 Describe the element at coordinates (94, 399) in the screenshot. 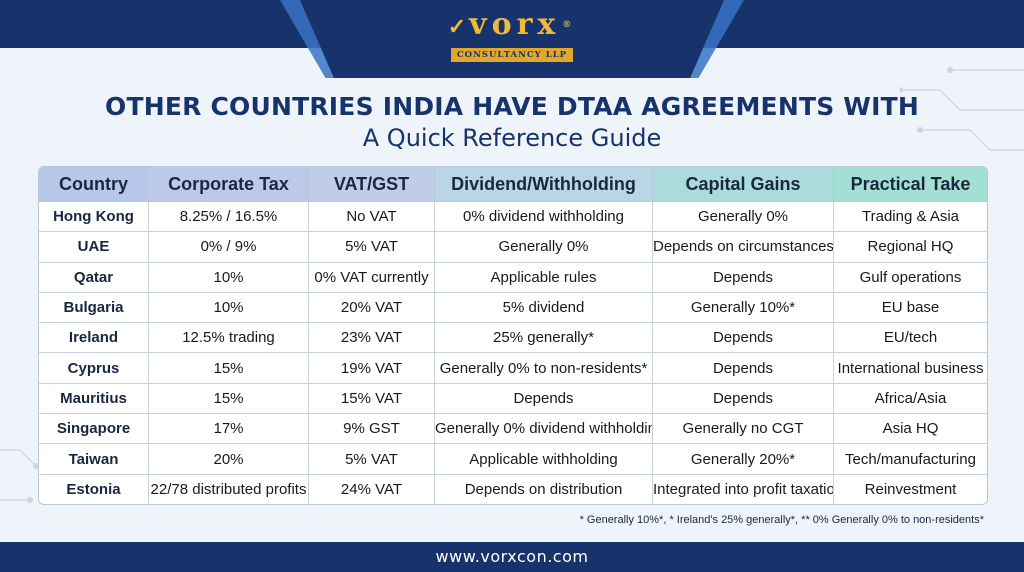

I see `country-cell: Mauritius` at that location.